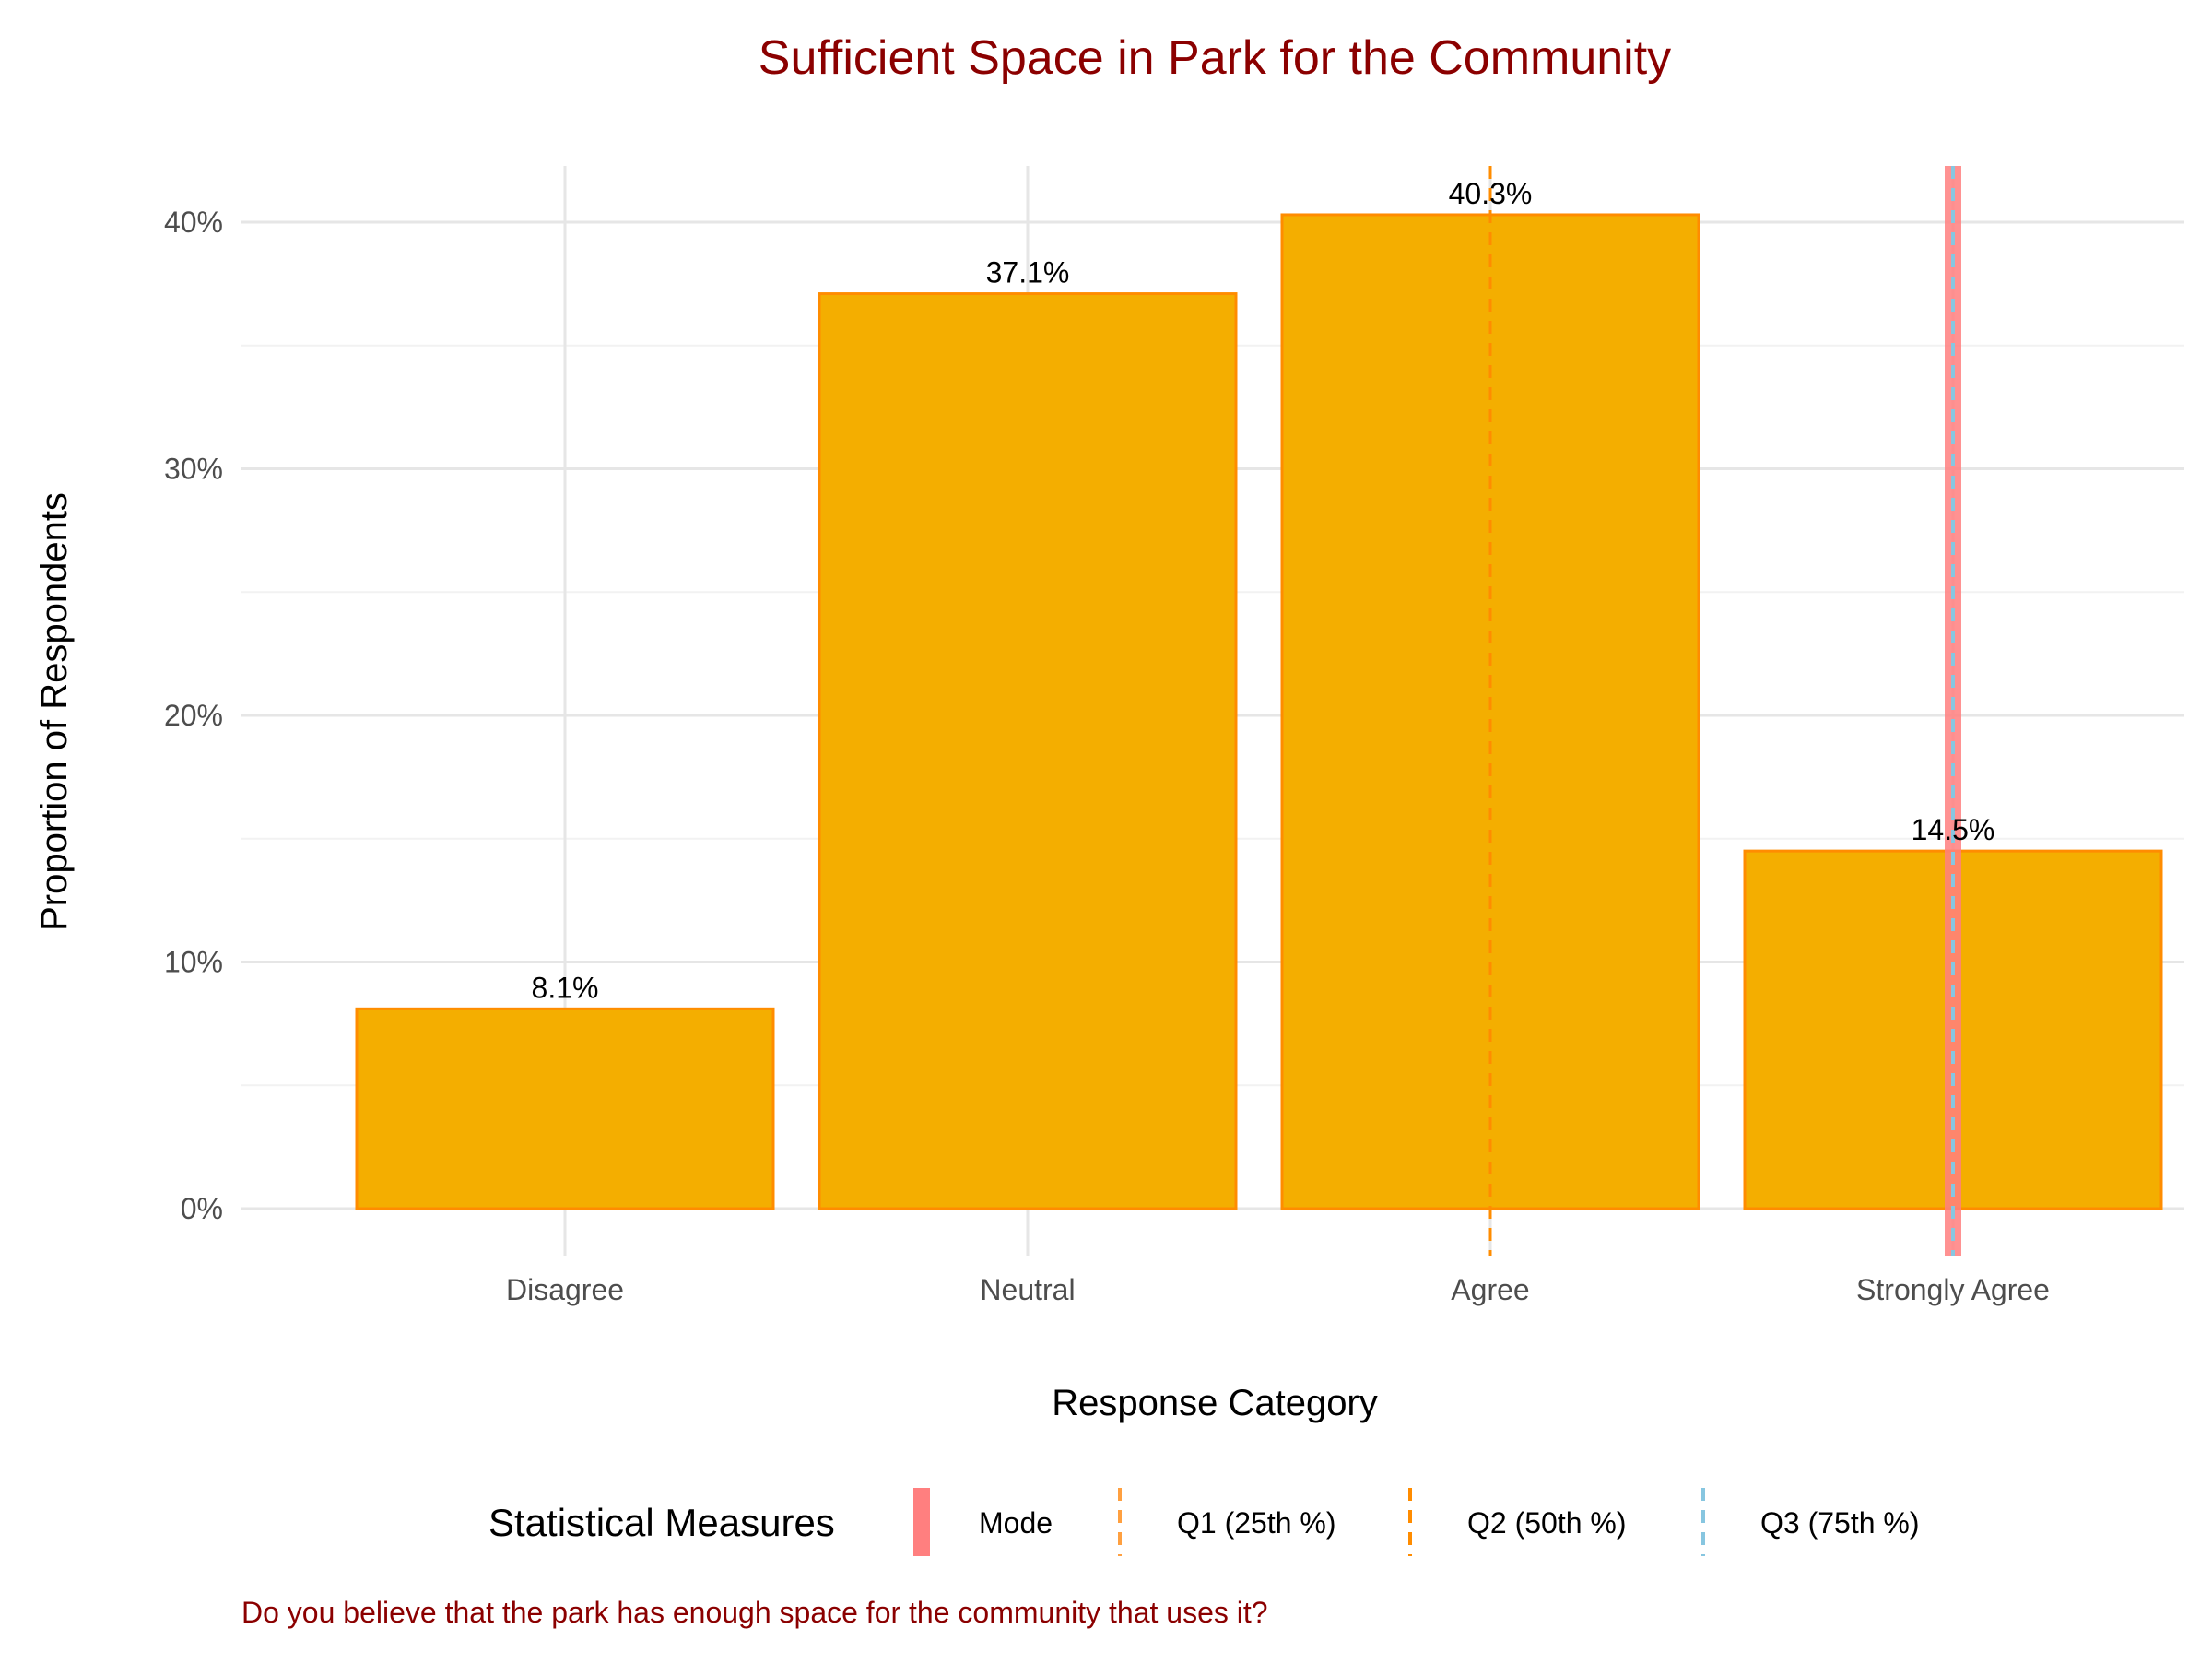 This screenshot has height=1664, width=2212. I want to click on bar-data-label: 37.1%, so click(1028, 272).